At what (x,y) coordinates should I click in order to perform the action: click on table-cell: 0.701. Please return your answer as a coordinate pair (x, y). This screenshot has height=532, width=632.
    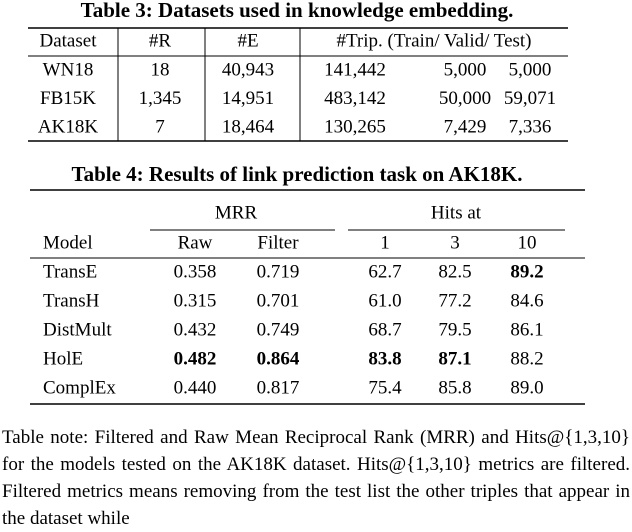
    Looking at the image, I should click on (278, 300).